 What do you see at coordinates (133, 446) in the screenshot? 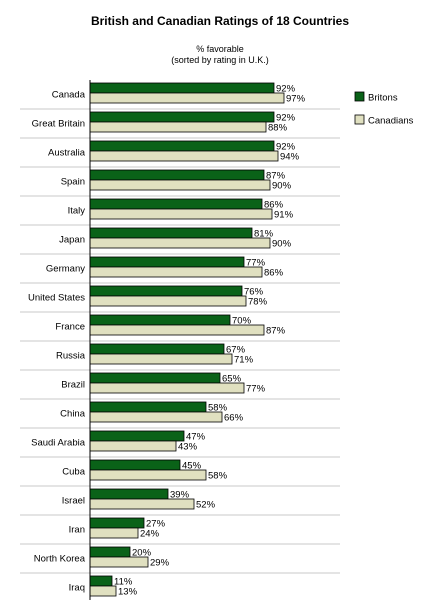
I see `bar-canadians-saudi-arabia` at bounding box center [133, 446].